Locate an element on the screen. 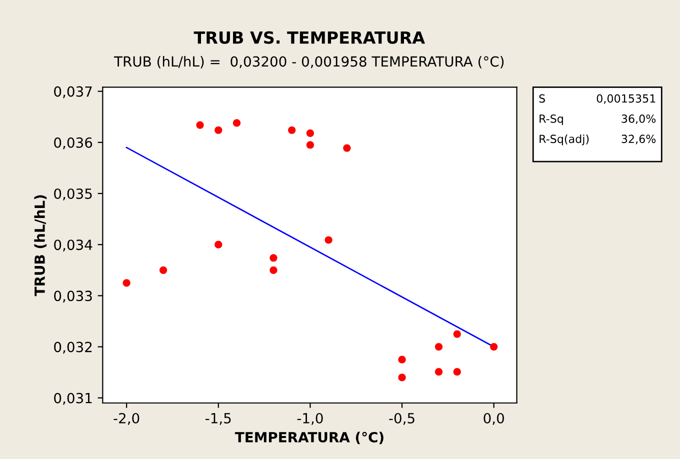  text: 32,6% is located at coordinates (639, 139).